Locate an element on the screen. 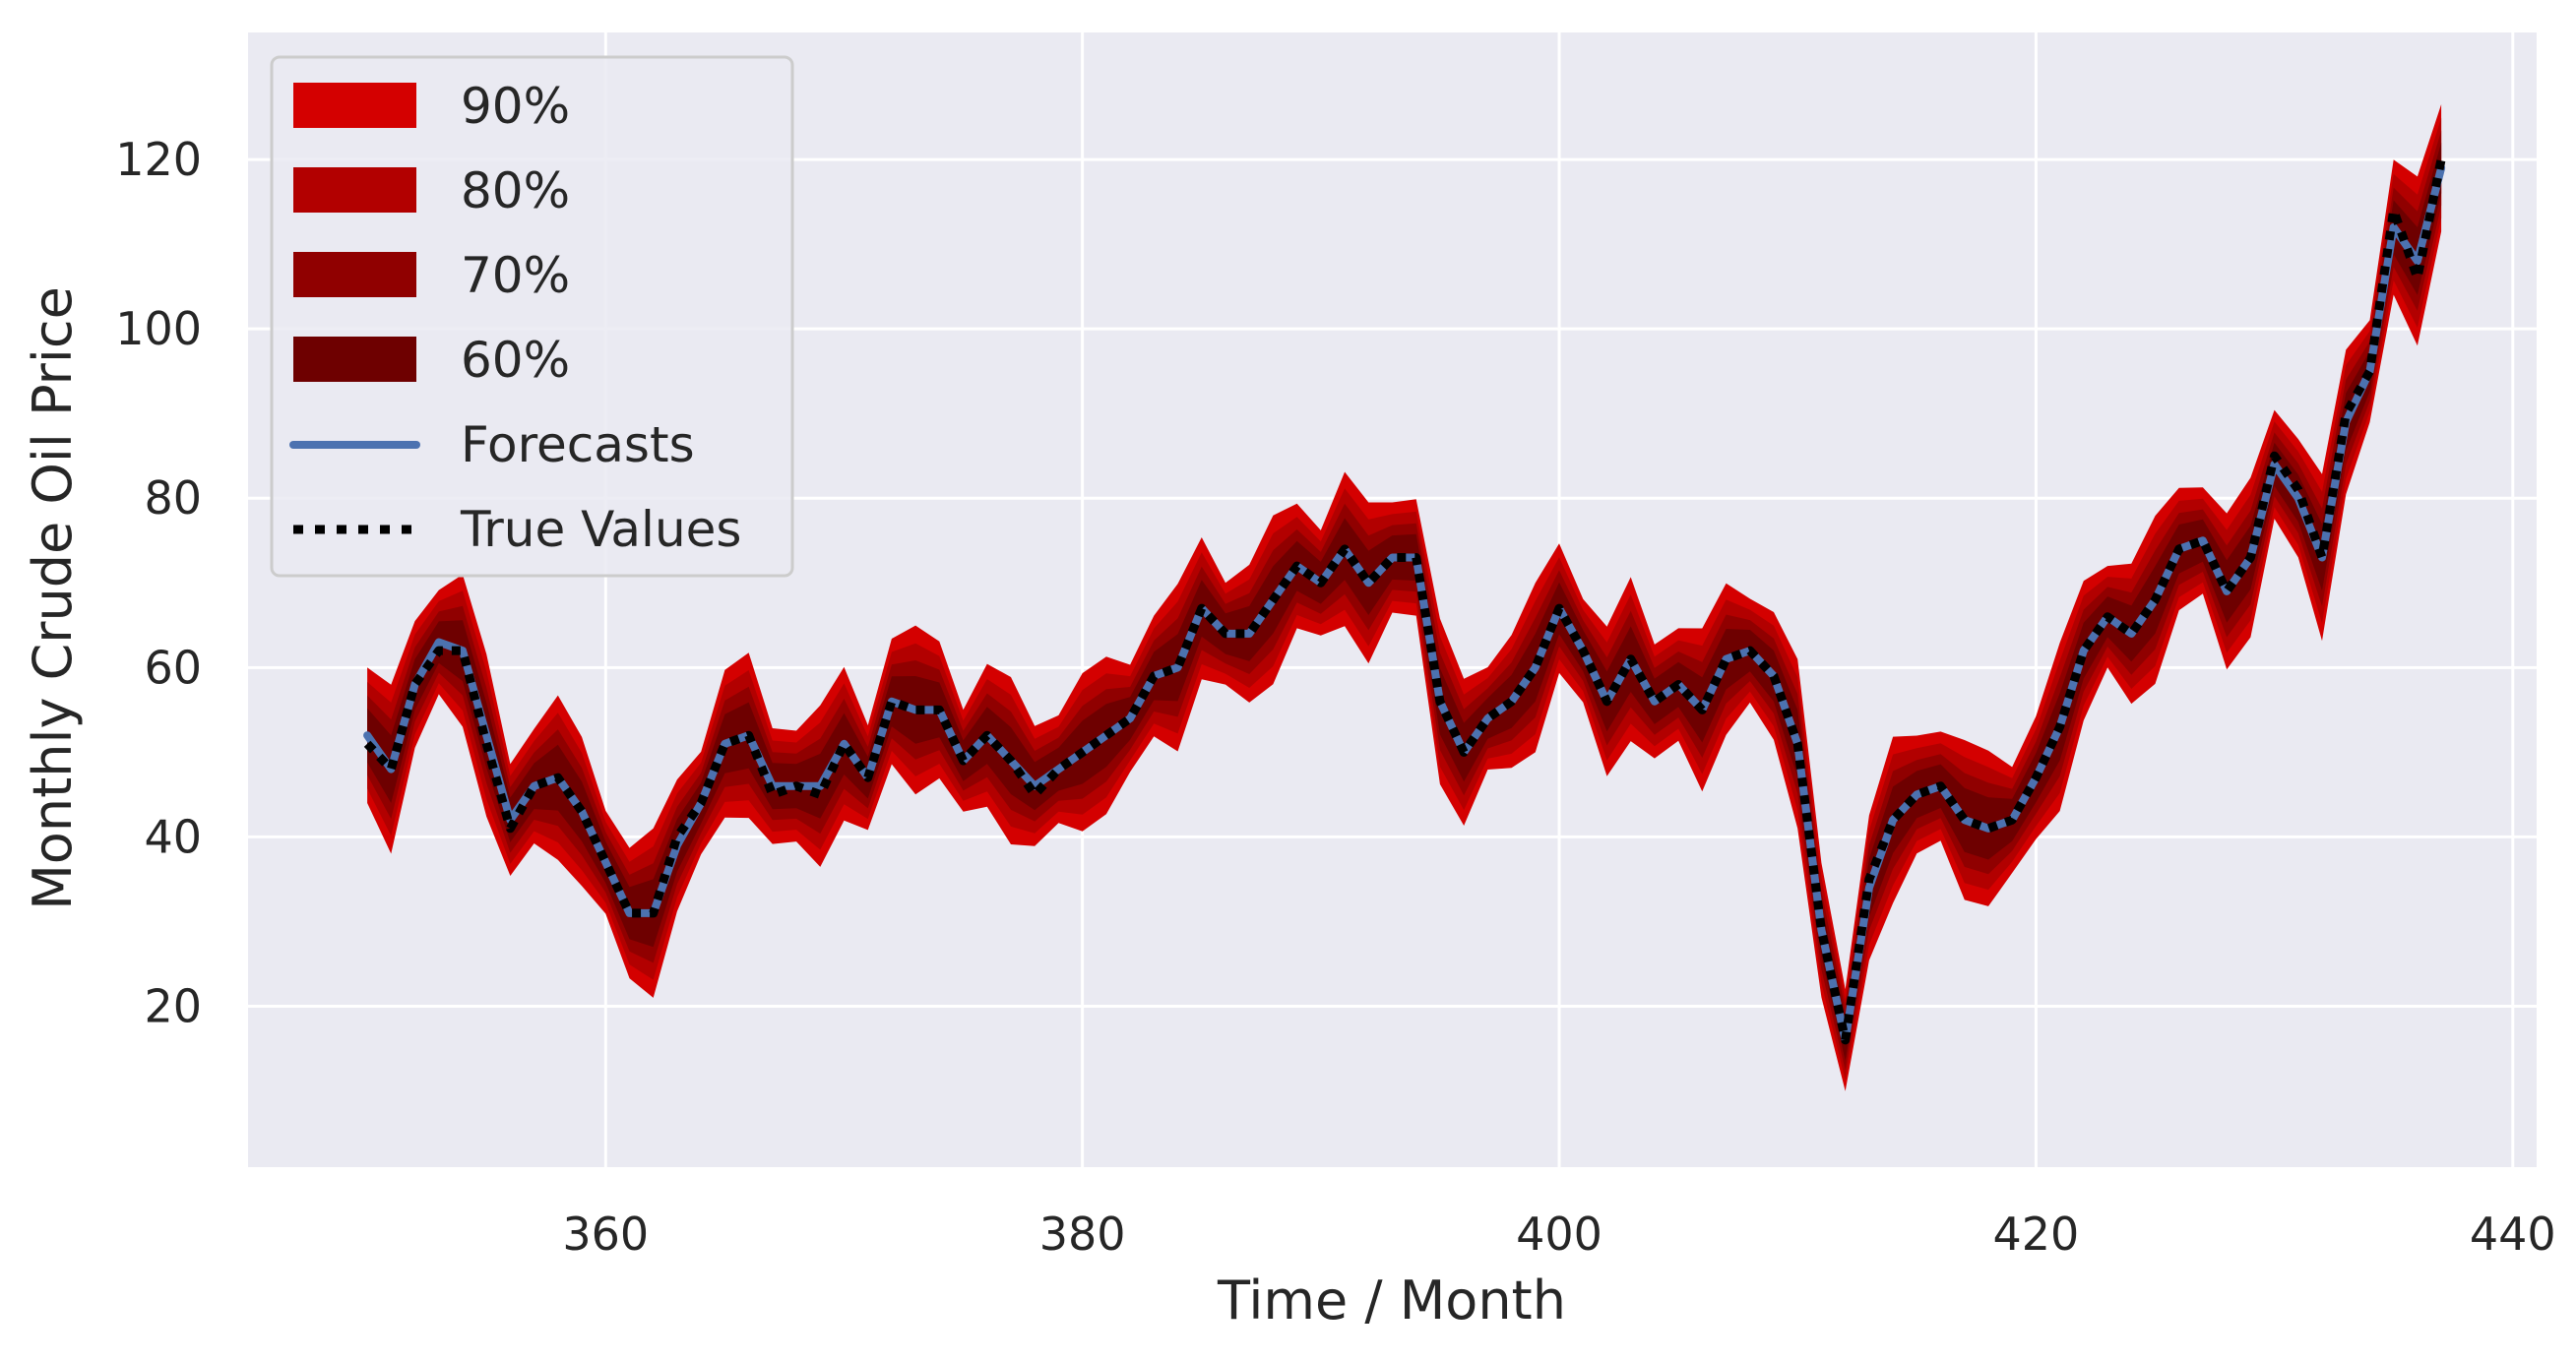  legend-label: 60% is located at coordinates (515, 360).